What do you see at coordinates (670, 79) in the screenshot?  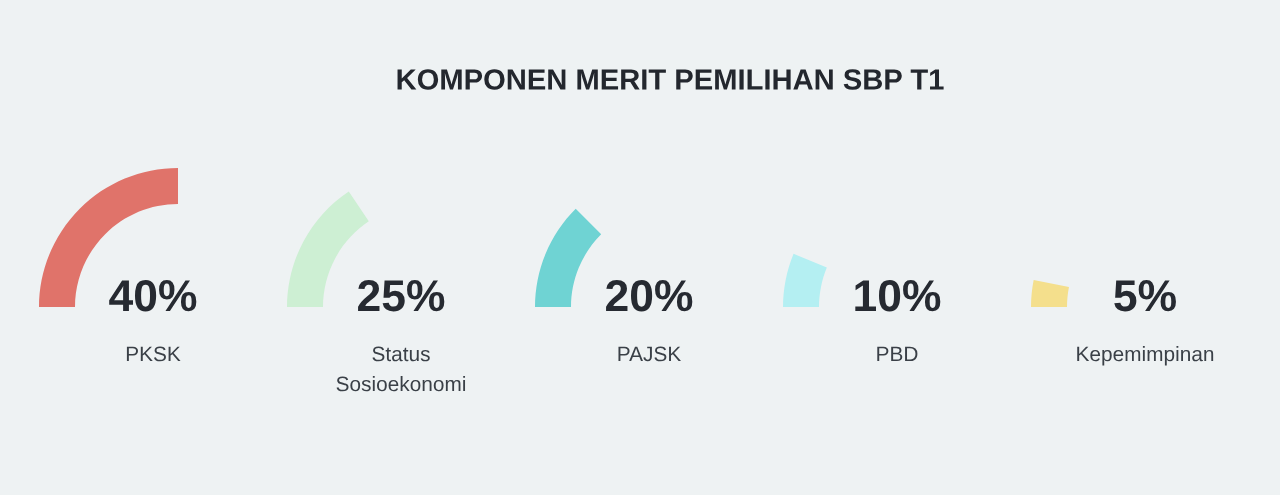 I see `text: KOMPONEN MERIT PEMILIHAN SBP T1` at bounding box center [670, 79].